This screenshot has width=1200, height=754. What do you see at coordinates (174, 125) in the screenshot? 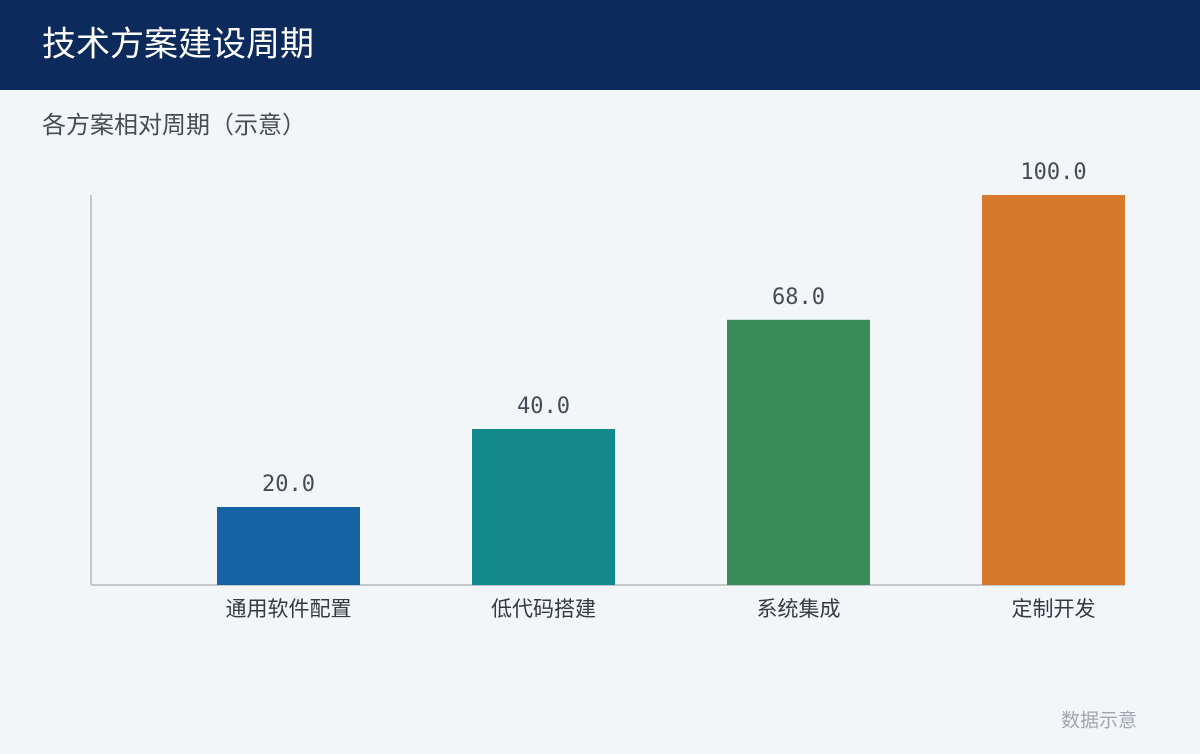
I see `chart-subtitle: 各方案相对周期（示意）` at bounding box center [174, 125].